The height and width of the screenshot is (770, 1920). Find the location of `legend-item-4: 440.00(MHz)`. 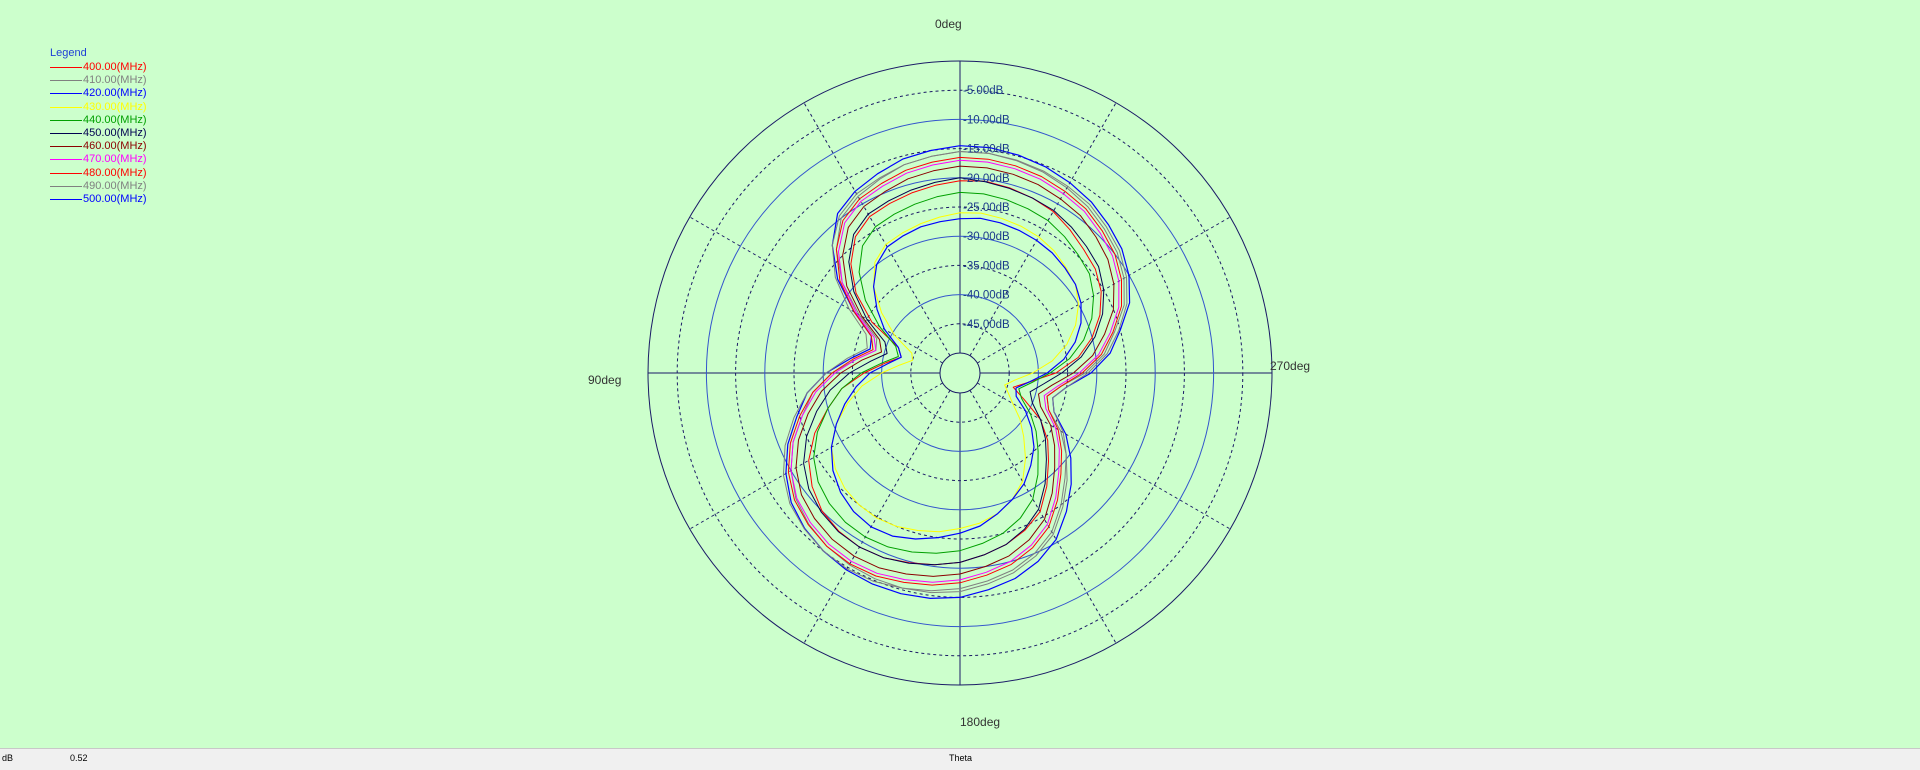

legend-item-4: 440.00(MHz) is located at coordinates (120, 120).